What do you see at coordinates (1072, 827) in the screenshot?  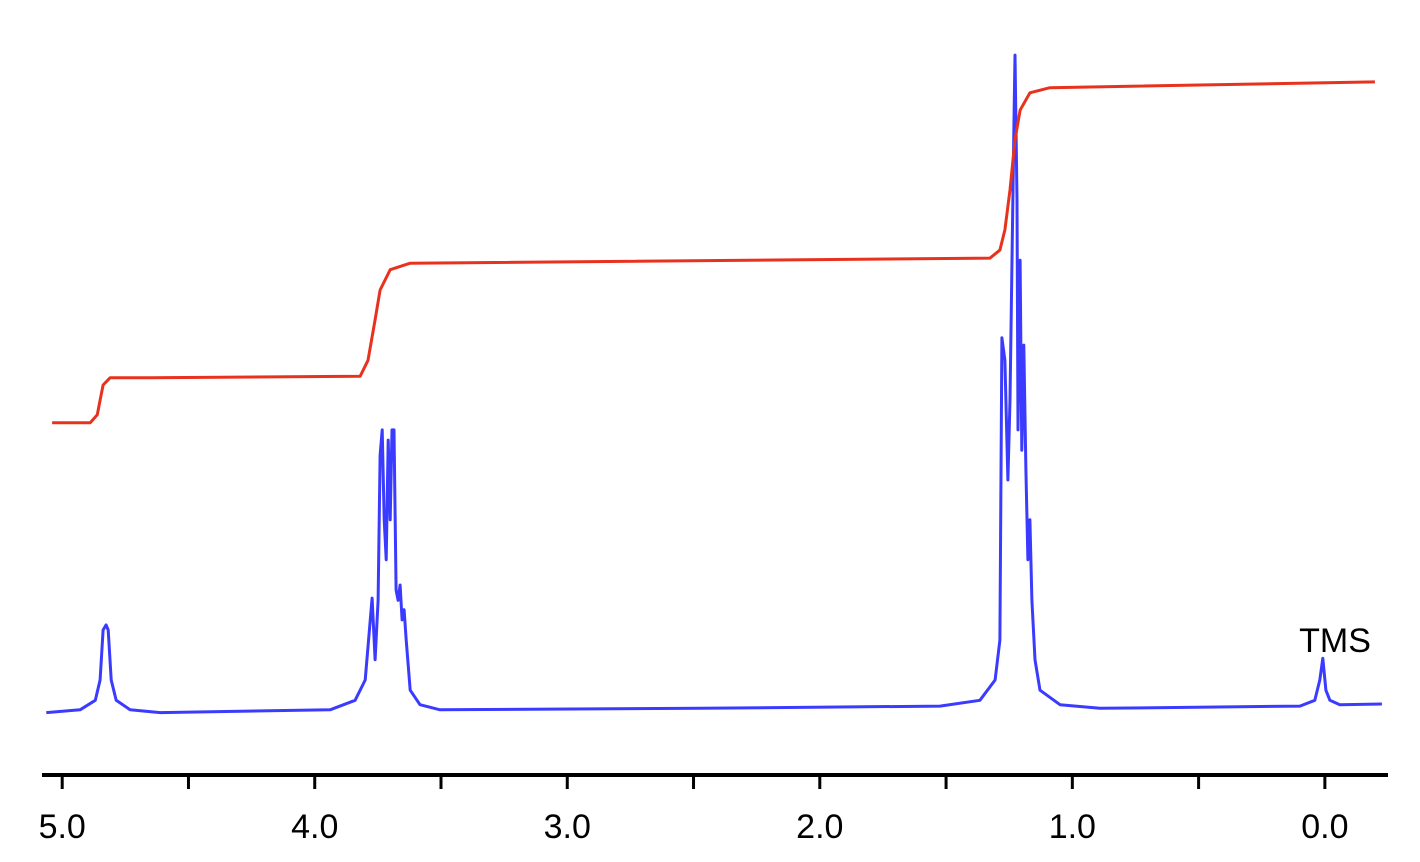 I see `x-tick-label: 1.0` at bounding box center [1072, 827].